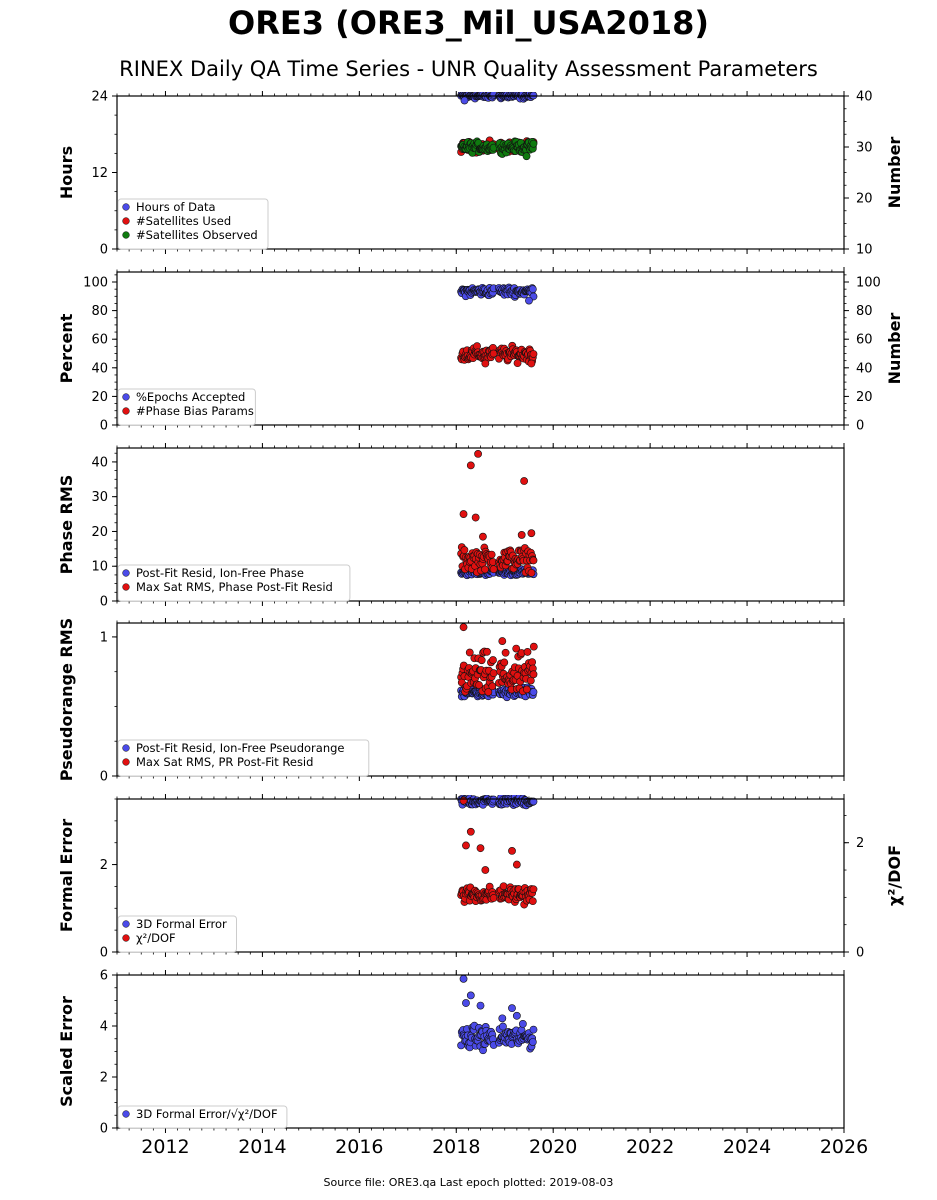 The height and width of the screenshot is (1200, 937). Describe the element at coordinates (860, 953) in the screenshot. I see `y2-tick-label: 0` at that location.